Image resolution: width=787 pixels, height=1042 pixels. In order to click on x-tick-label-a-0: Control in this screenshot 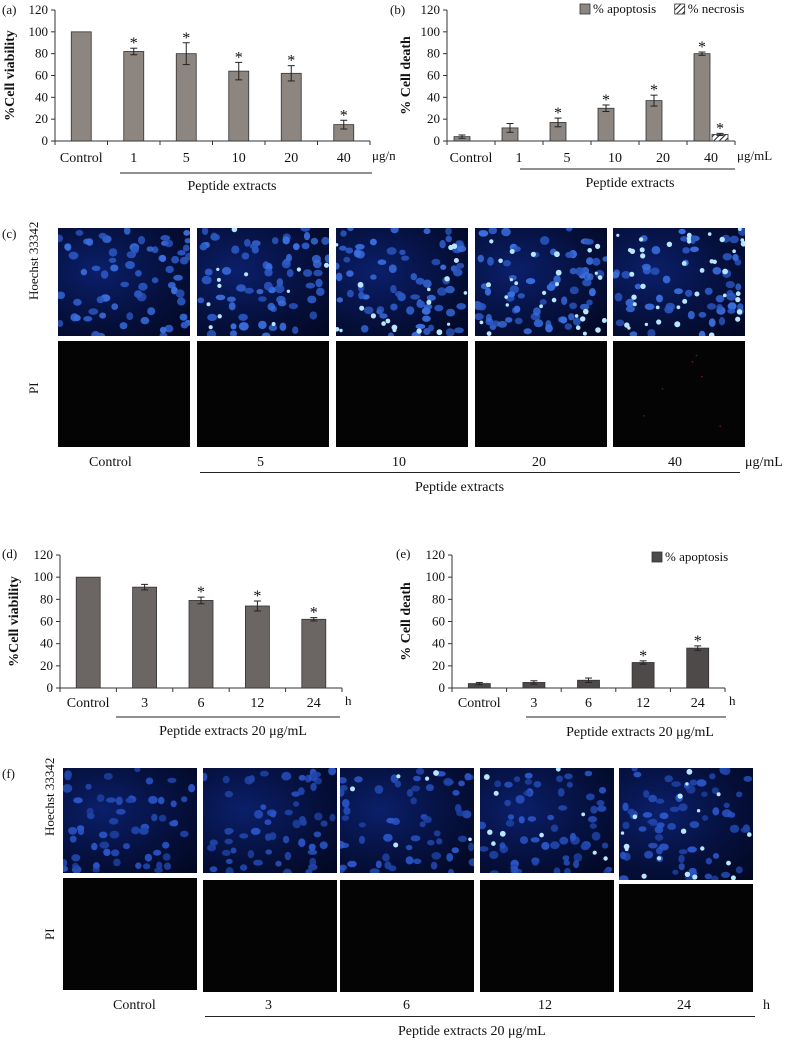, I will do `click(81, 158)`.